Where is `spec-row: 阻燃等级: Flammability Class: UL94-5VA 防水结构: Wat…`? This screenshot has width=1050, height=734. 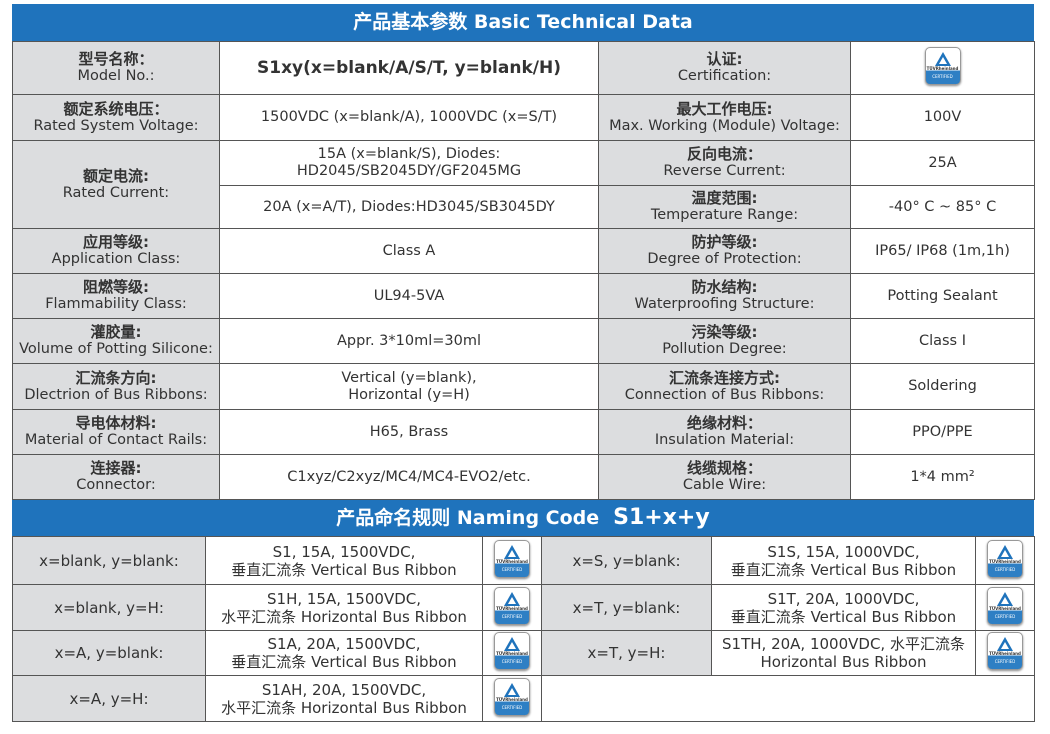 spec-row: 阻燃等级: Flammability Class: UL94-5VA 防水结构: Wat… is located at coordinates (523, 296).